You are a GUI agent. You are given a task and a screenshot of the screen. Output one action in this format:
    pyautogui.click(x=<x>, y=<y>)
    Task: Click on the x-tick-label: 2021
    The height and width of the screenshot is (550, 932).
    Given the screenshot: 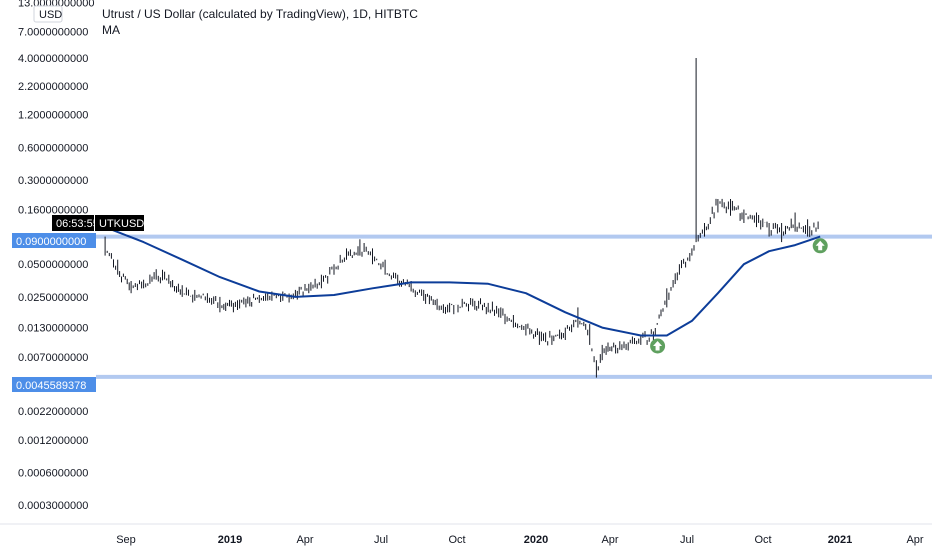 What is the action you would take?
    pyautogui.click(x=840, y=540)
    